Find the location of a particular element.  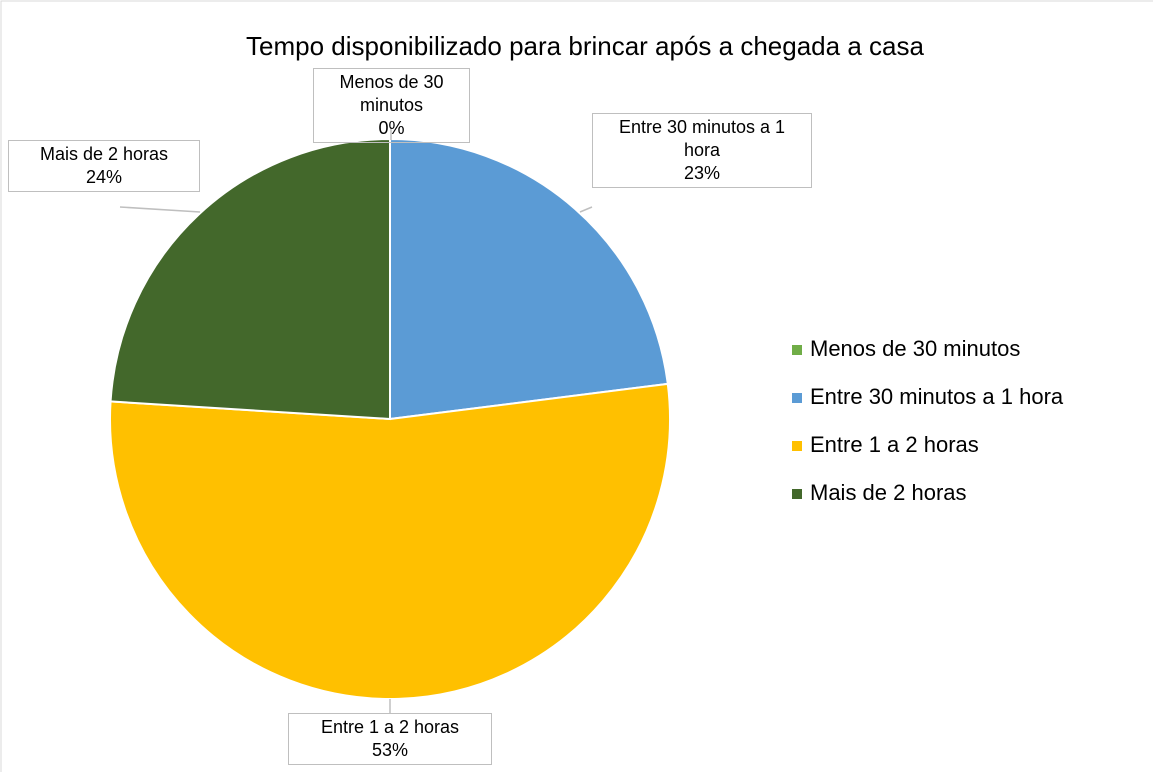

data-label: Mais de 2 horas 24% is located at coordinates (104, 166).